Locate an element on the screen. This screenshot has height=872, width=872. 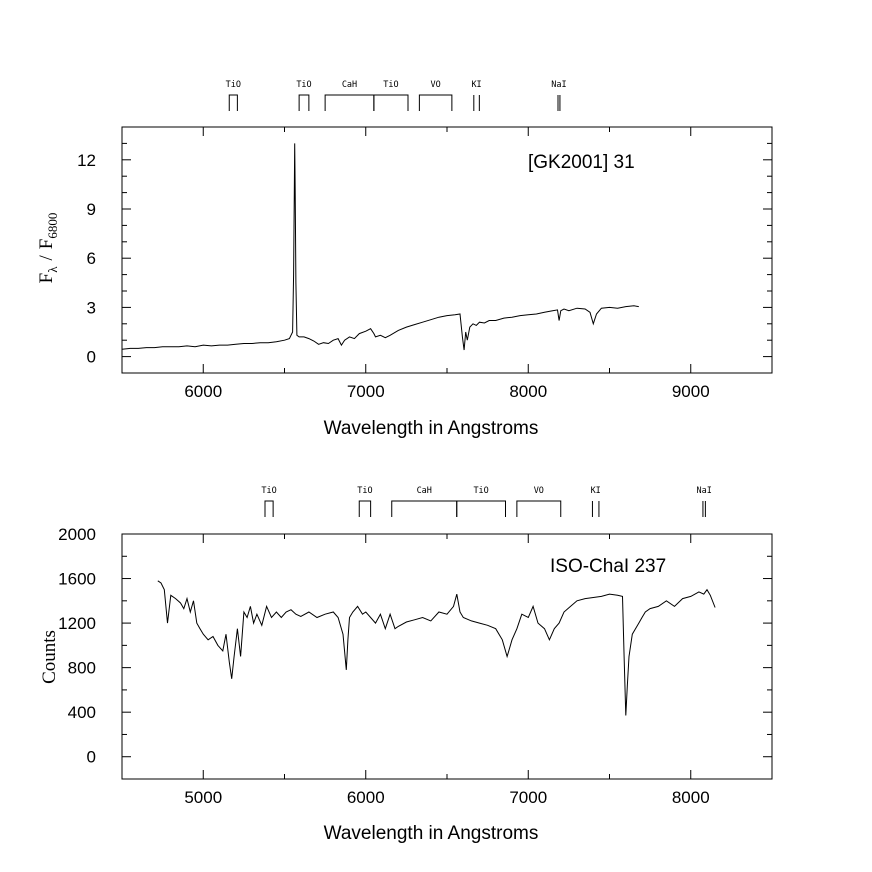
panel-2-x-axis-title: Wavelength in Angstroms is located at coordinates (431, 833).